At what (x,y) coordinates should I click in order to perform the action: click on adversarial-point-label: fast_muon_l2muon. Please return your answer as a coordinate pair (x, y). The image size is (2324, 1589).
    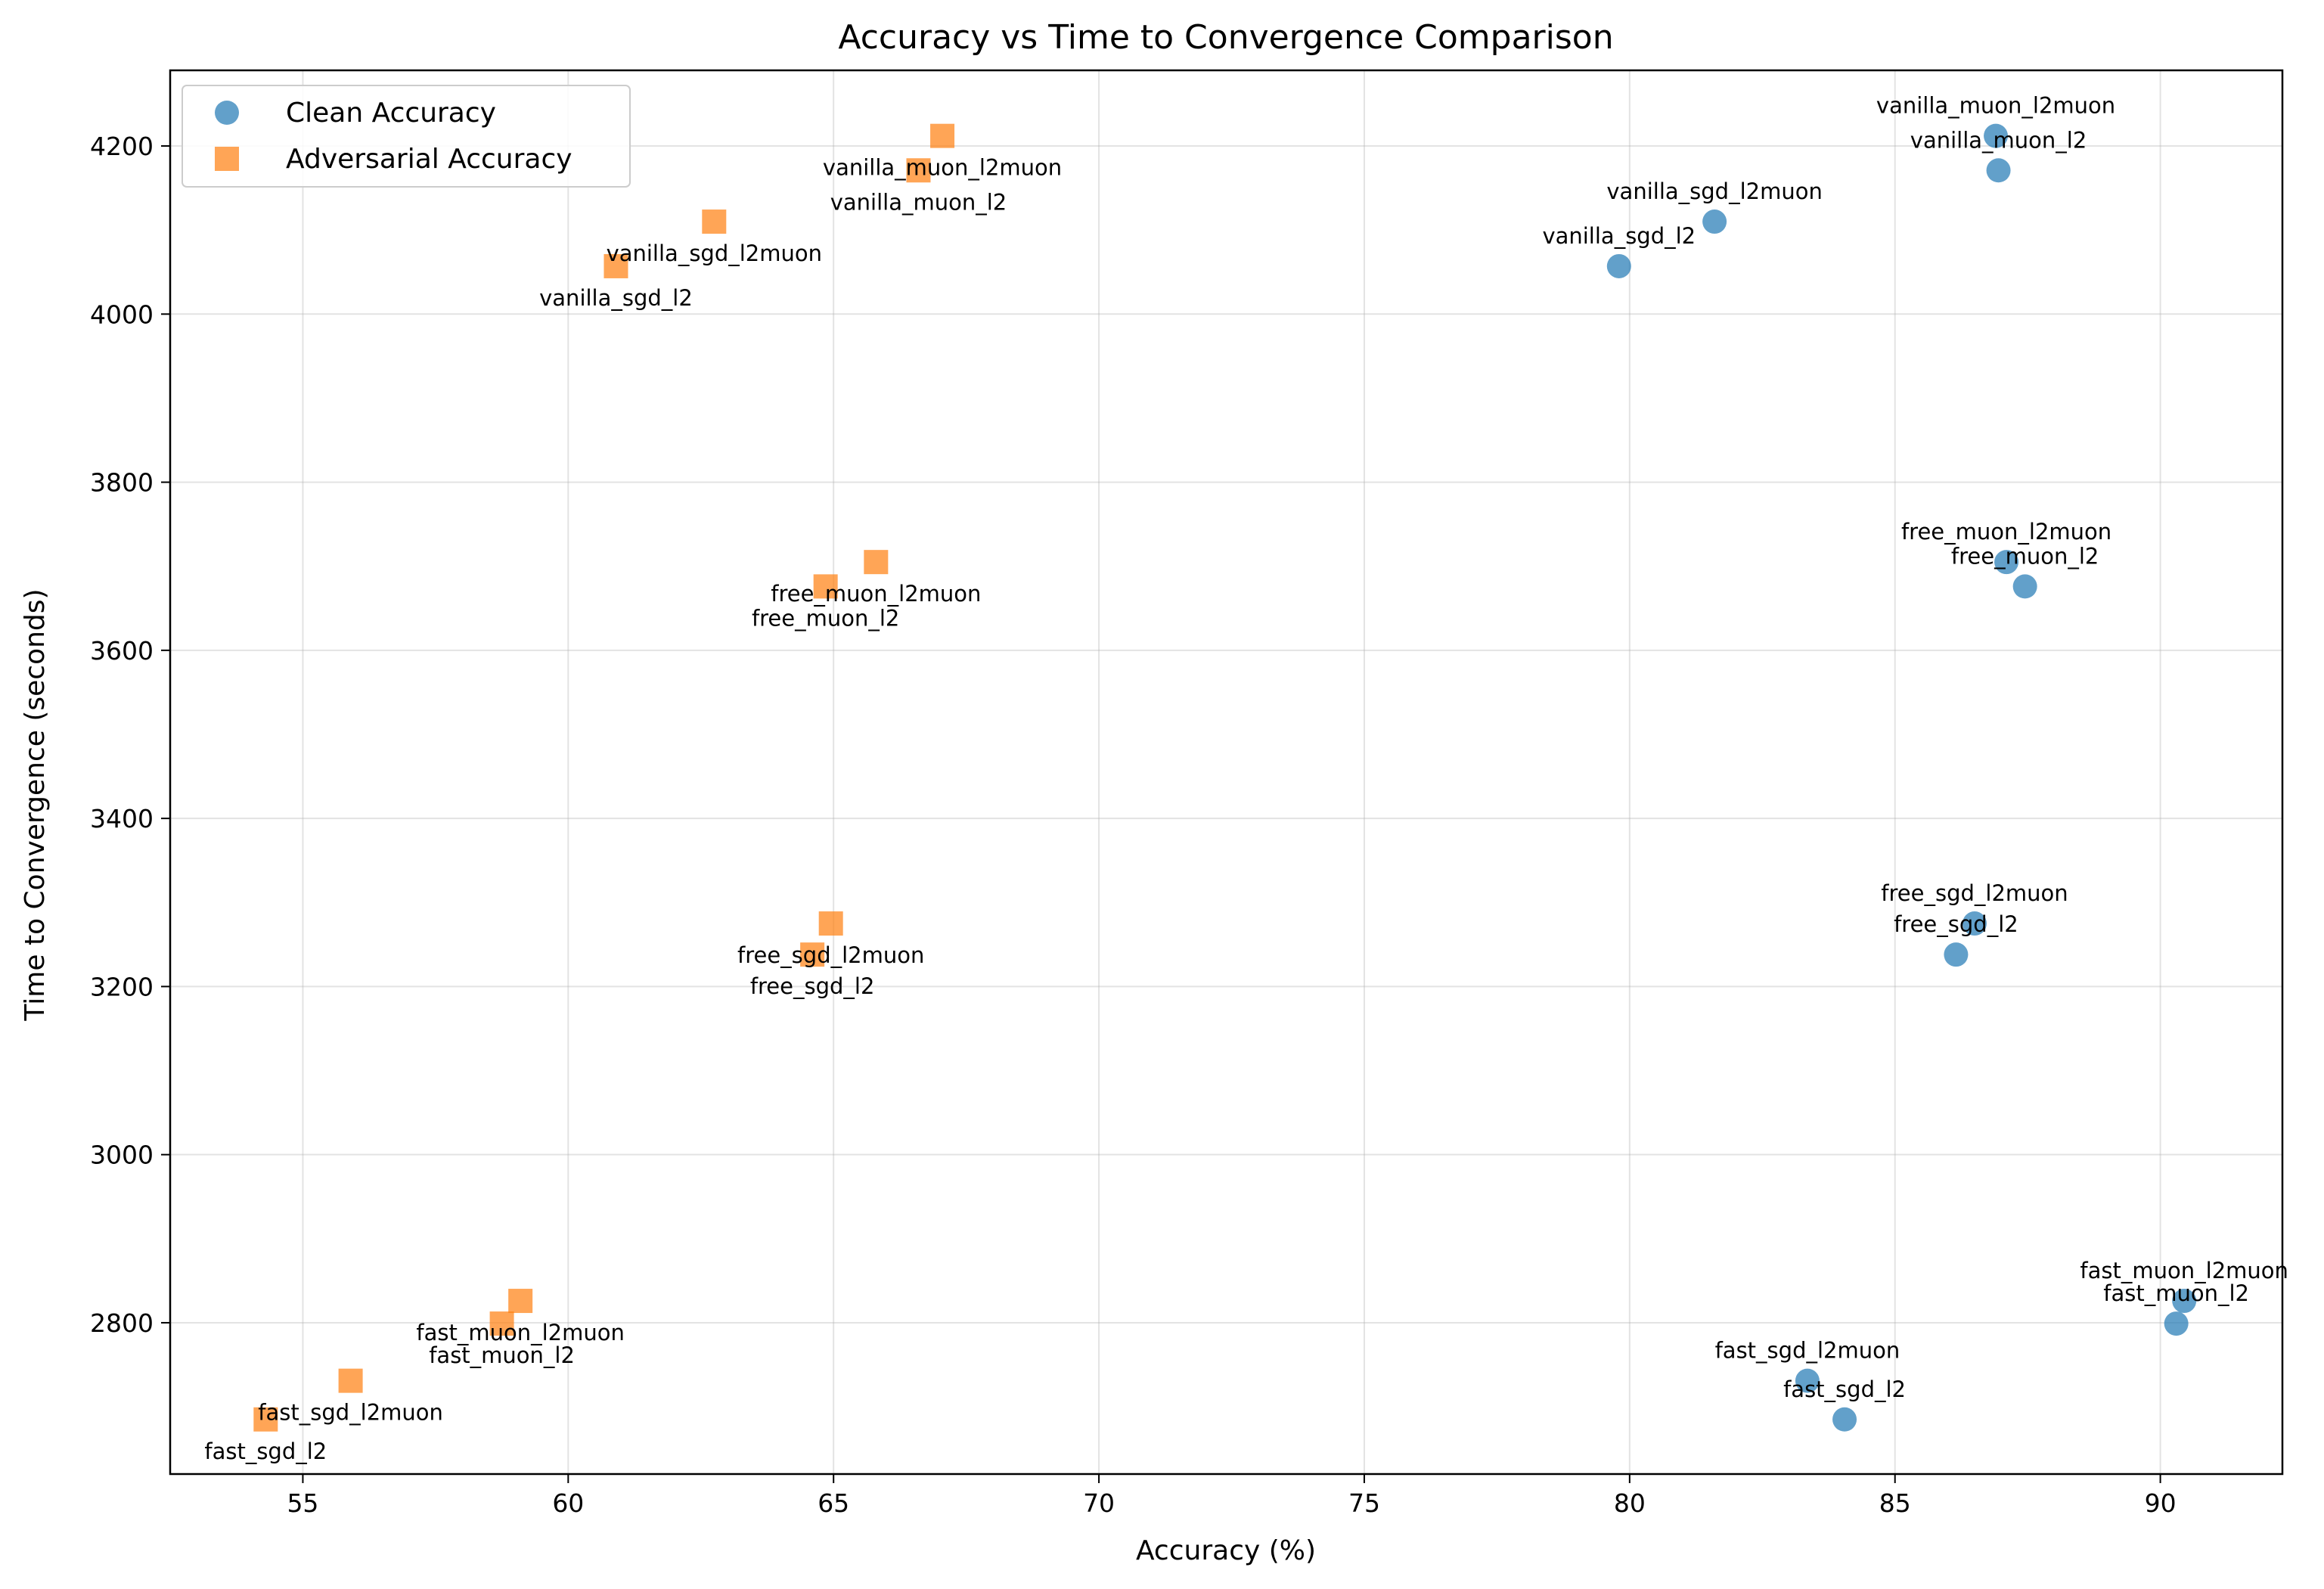
    Looking at the image, I should click on (520, 1332).